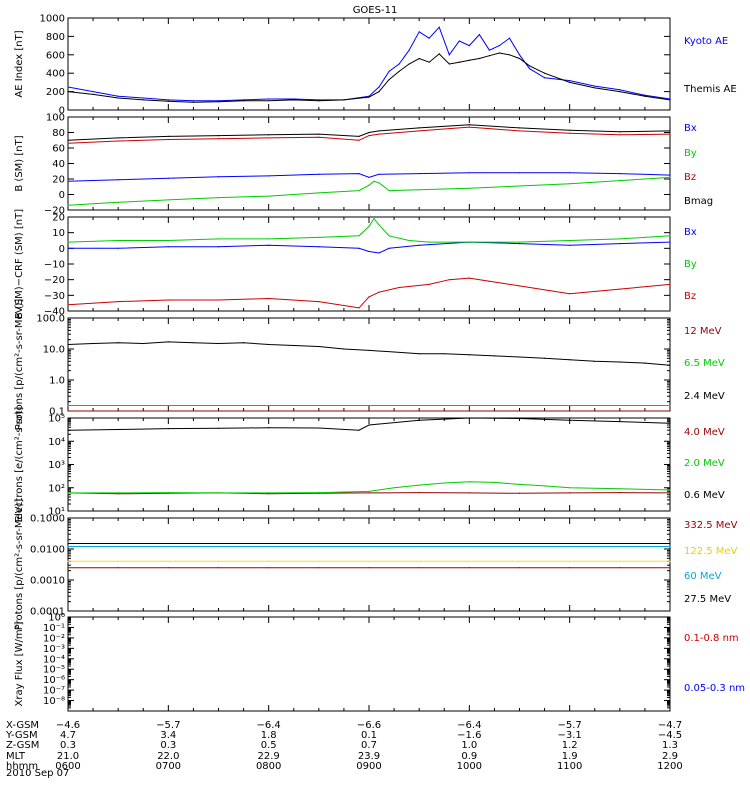 This screenshot has width=750, height=800. What do you see at coordinates (714, 688) in the screenshot?
I see `legend-entry: 0.05-0.3 nm` at bounding box center [714, 688].